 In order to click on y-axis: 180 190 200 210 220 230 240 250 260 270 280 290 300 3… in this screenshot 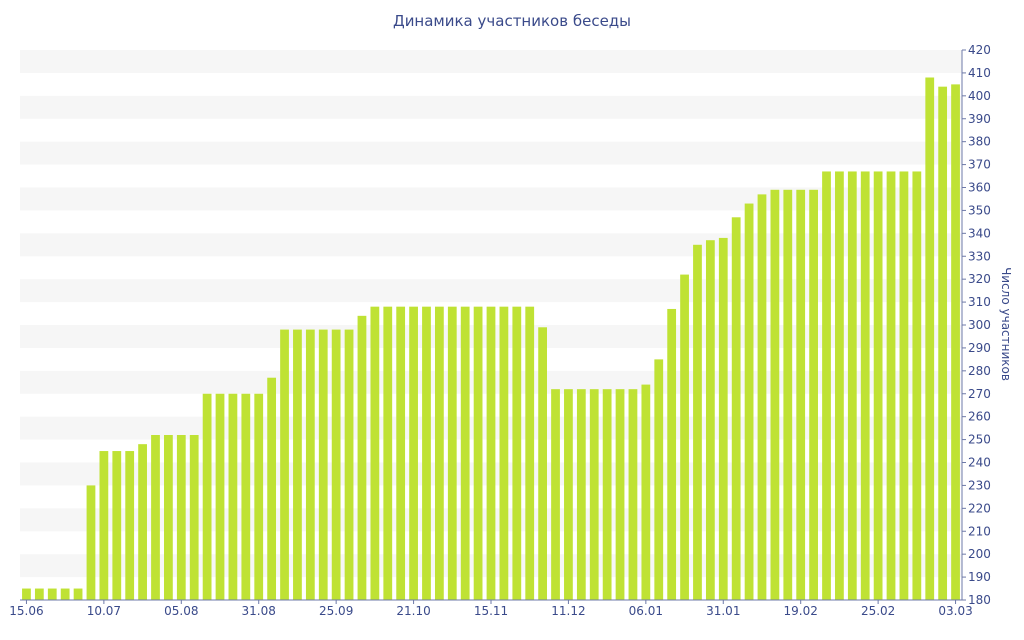, I will do `click(976, 325)`.